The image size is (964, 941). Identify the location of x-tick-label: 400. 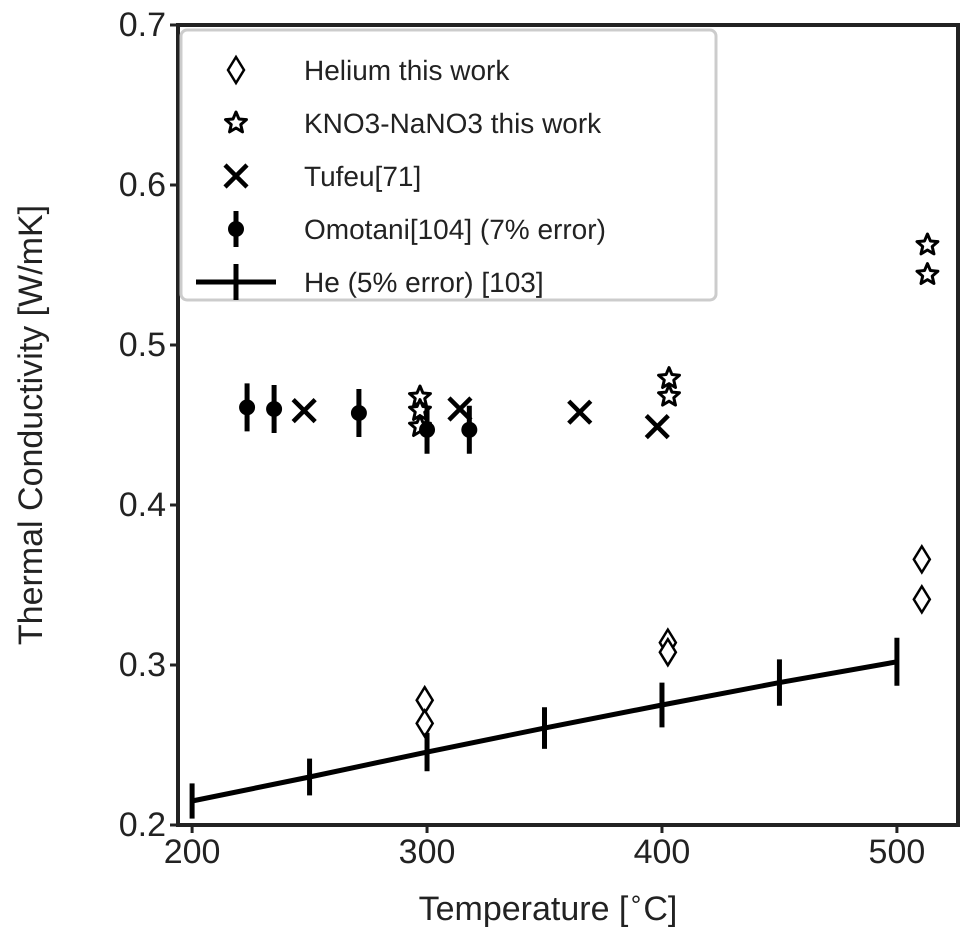
(662, 852).